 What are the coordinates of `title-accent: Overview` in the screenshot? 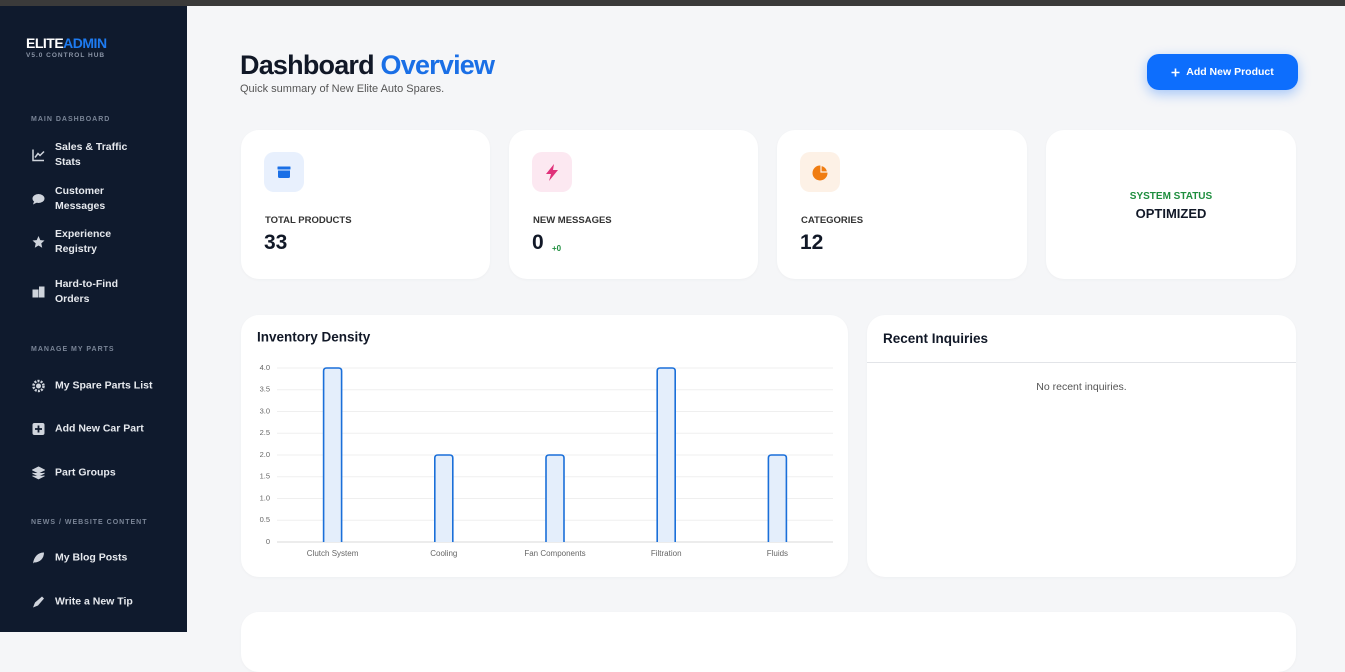 It's located at (437, 65).